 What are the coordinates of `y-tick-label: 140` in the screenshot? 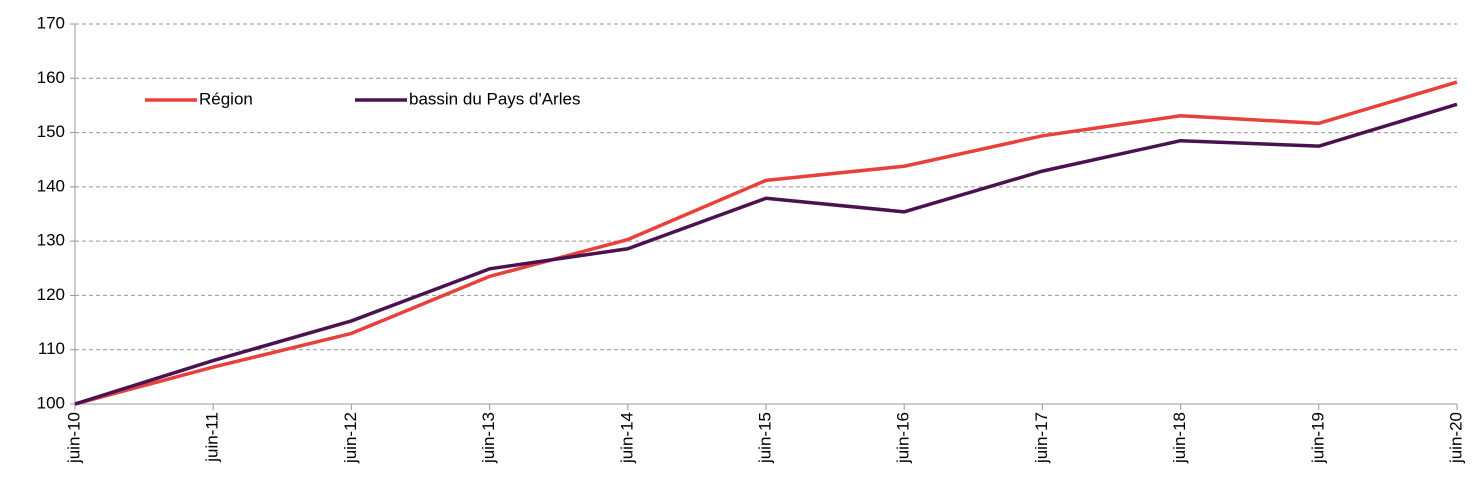 It's located at (51, 185).